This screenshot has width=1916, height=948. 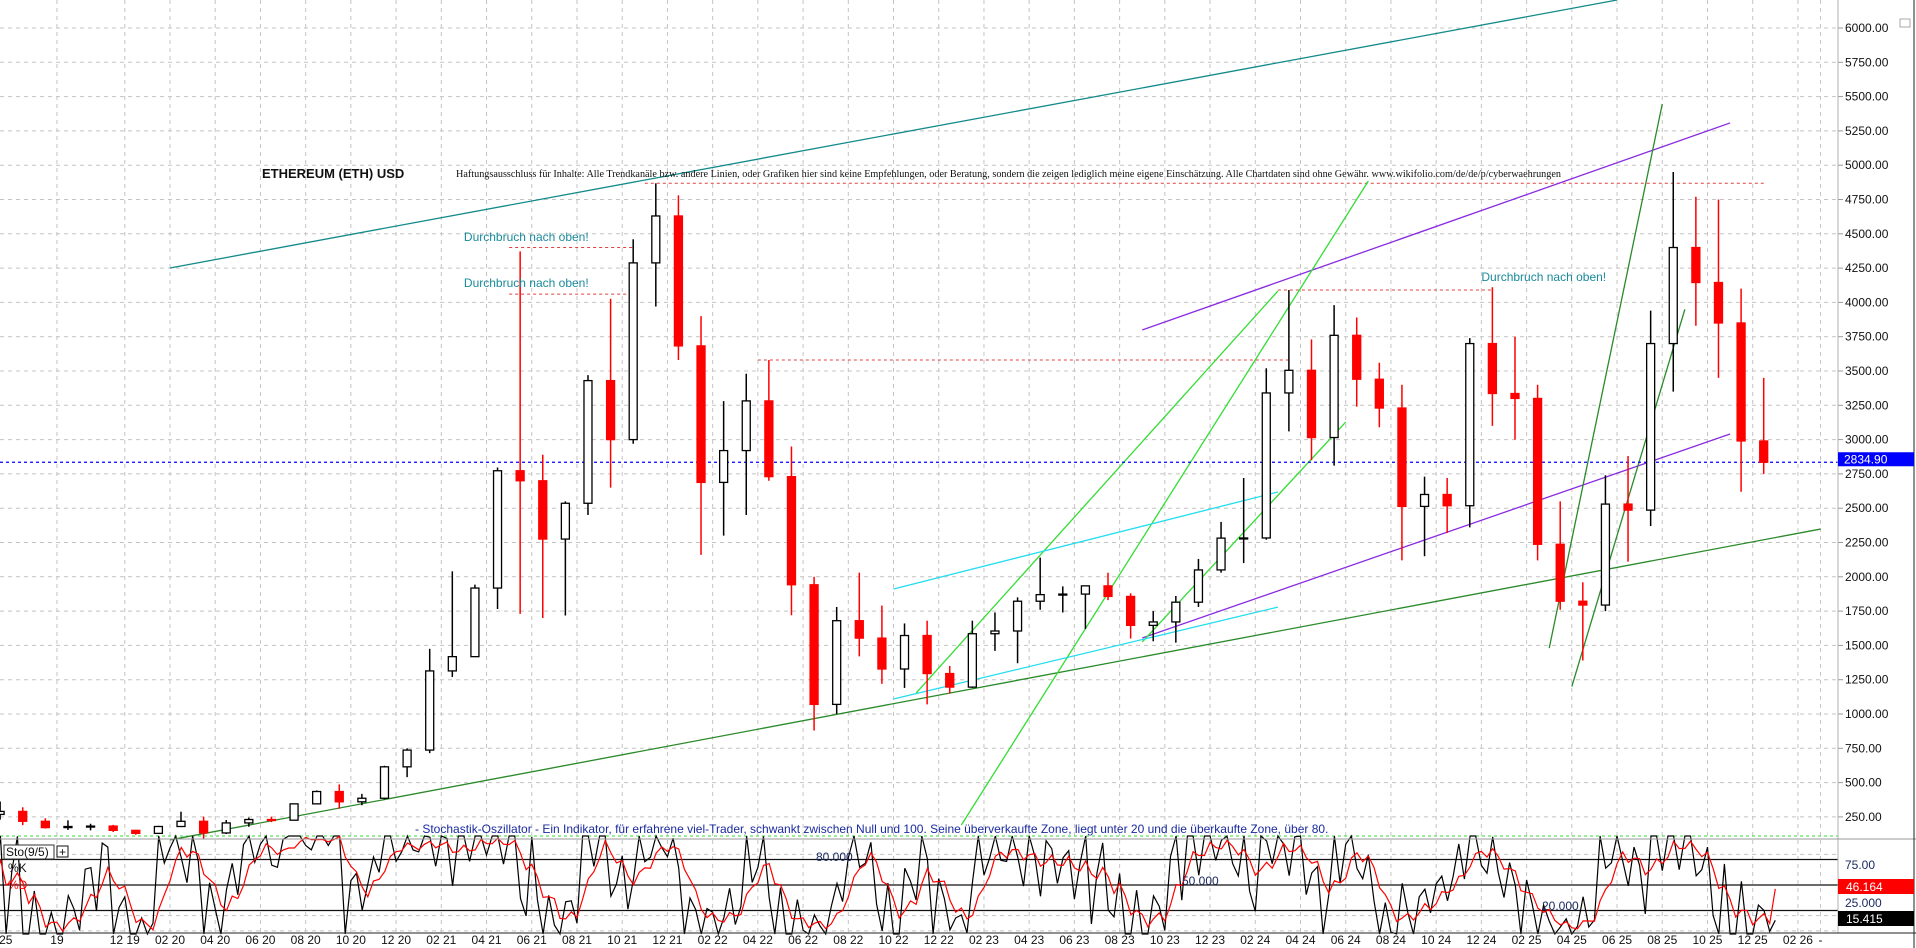 What do you see at coordinates (1867, 543) in the screenshot?
I see `price-tick-label: 2250.00` at bounding box center [1867, 543].